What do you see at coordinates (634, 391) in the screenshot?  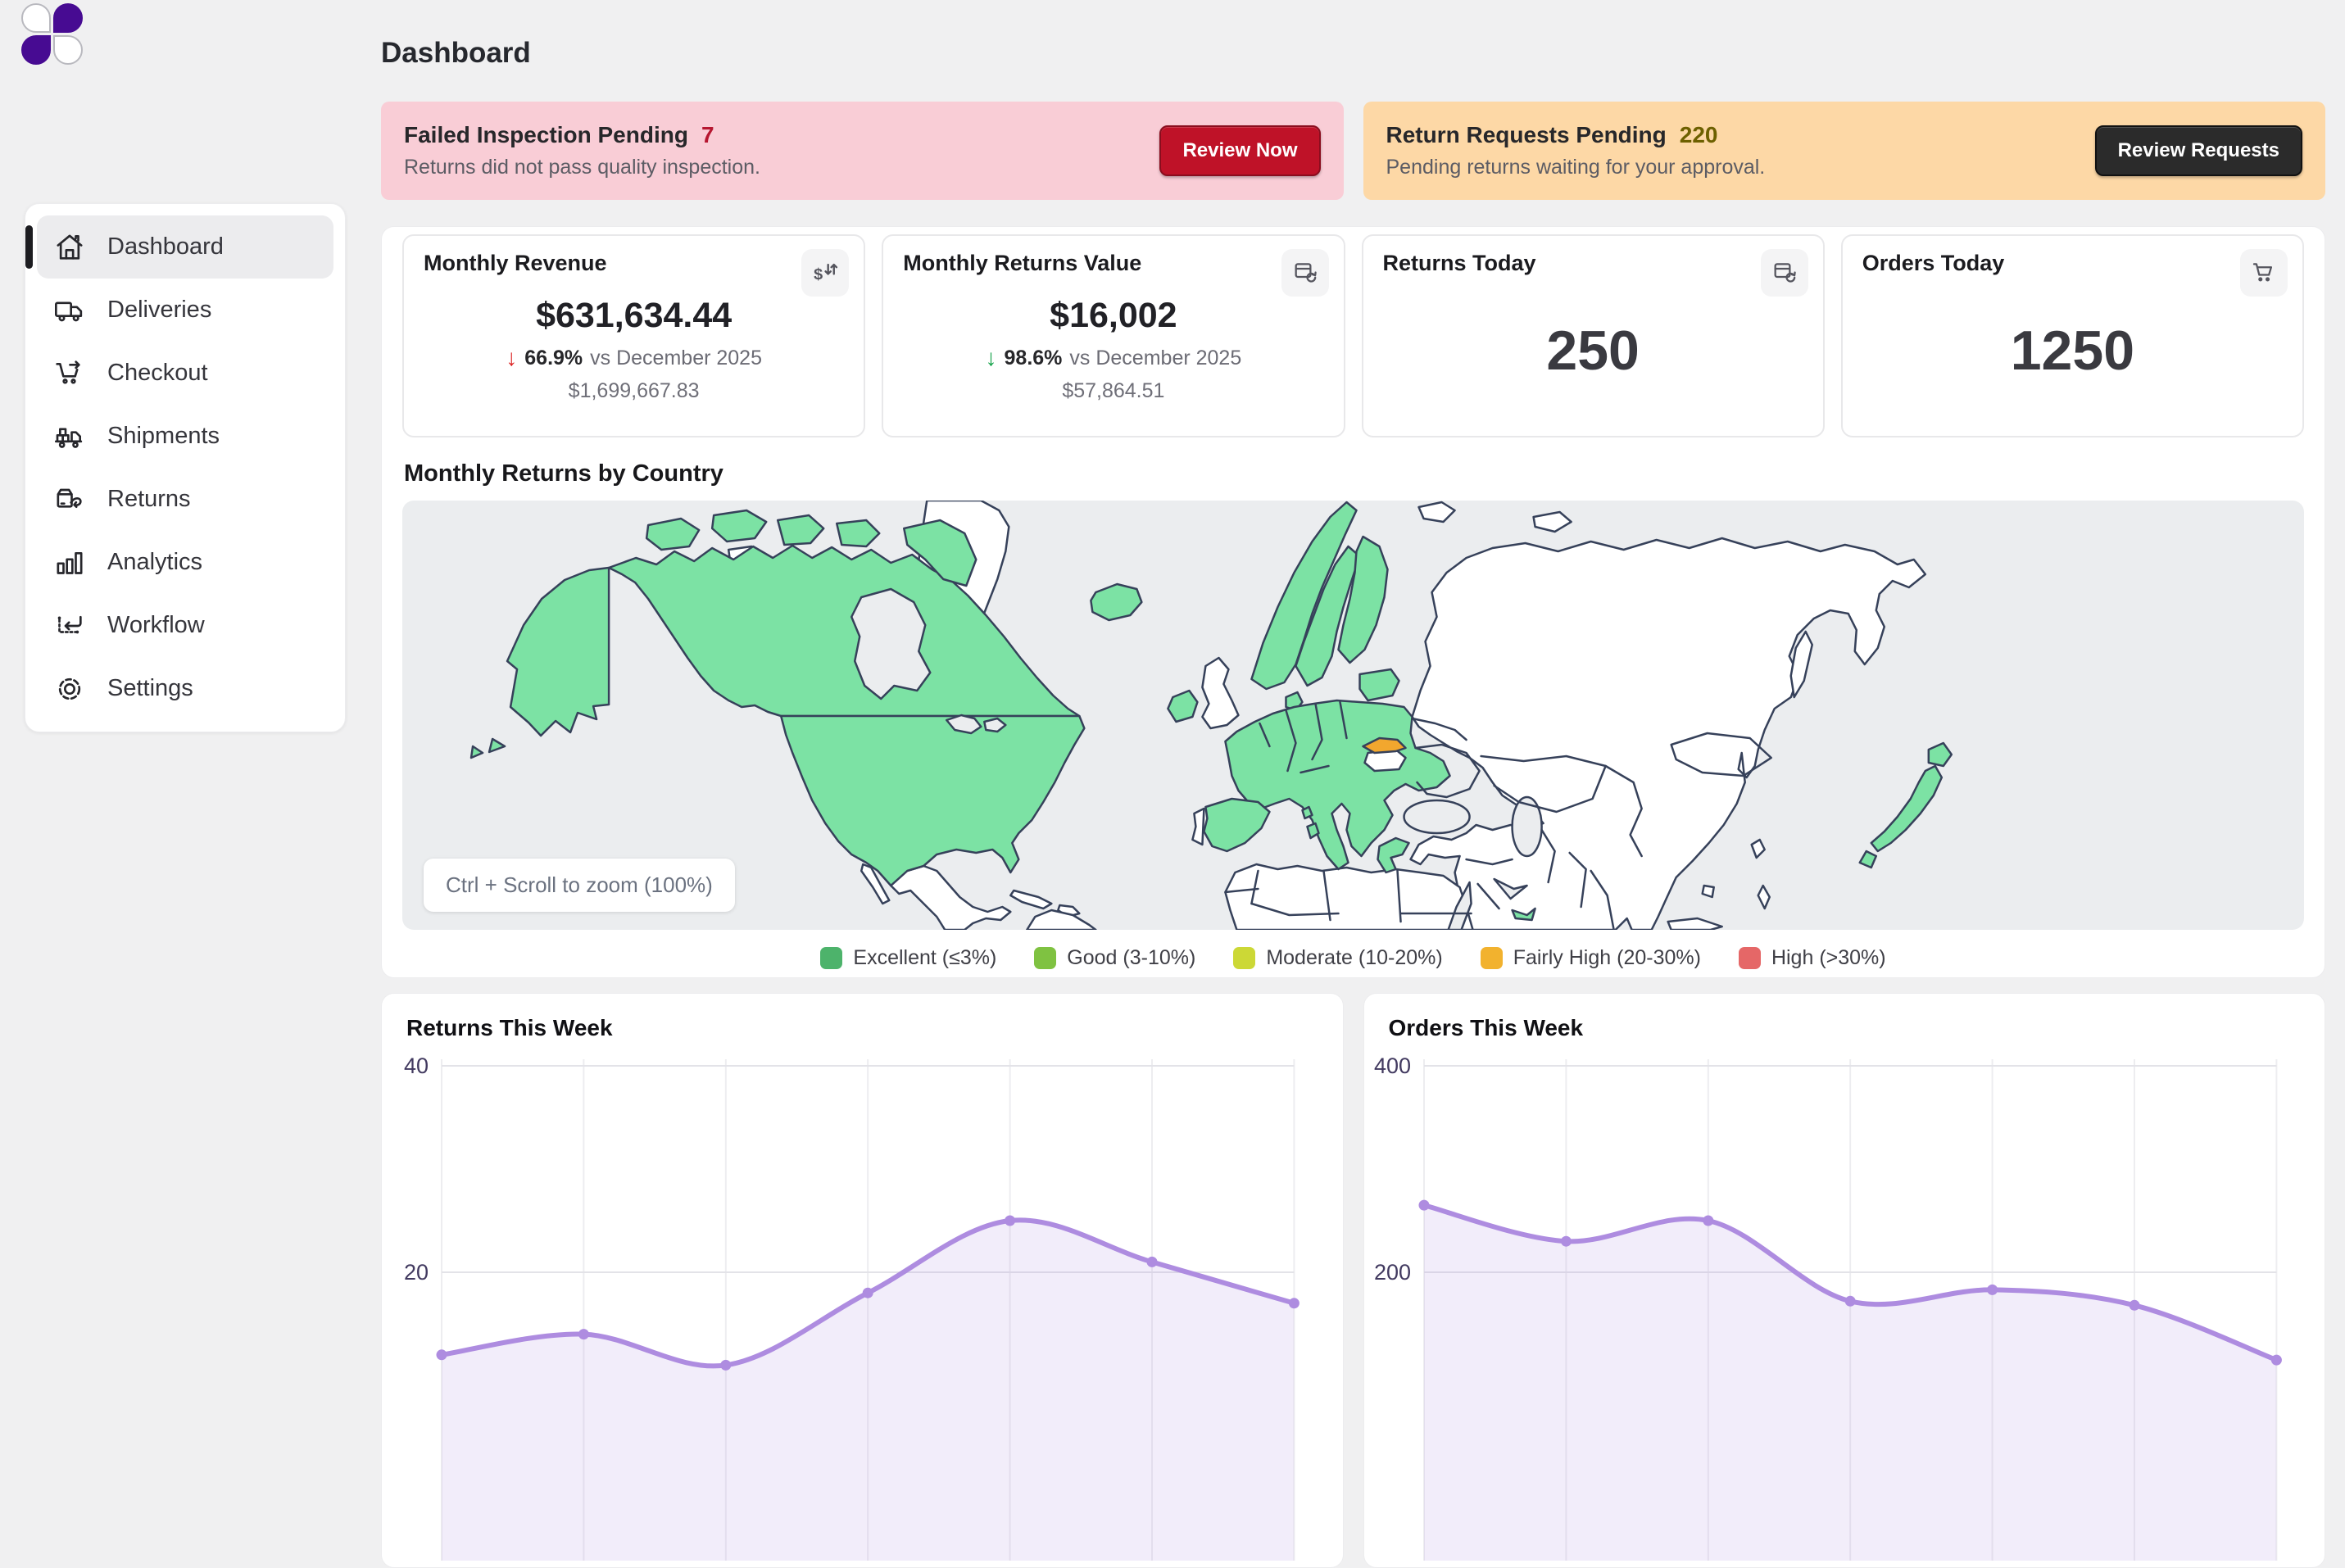 I see `stat-secondary-value: $1,699,667.83` at bounding box center [634, 391].